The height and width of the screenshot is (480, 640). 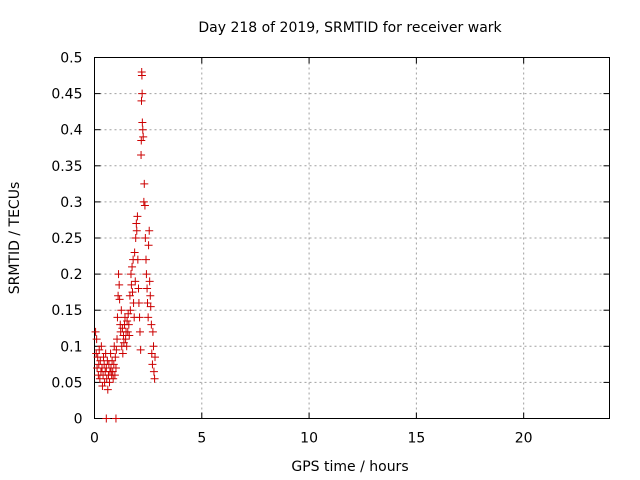 I want to click on x-tick-label: 15, so click(x=416, y=439).